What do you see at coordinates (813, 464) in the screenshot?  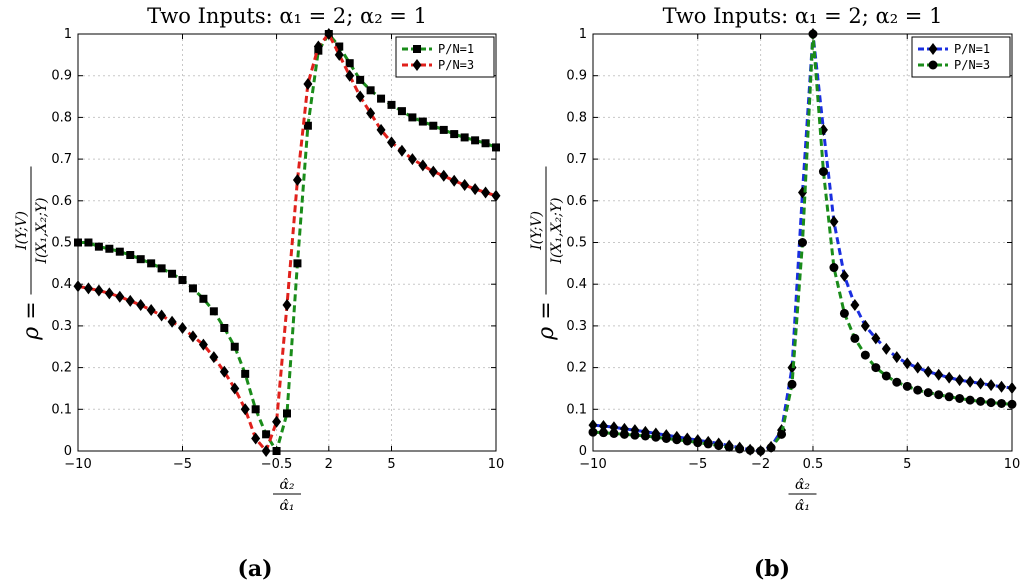 I see `x-tick-label: 0.5` at bounding box center [813, 464].